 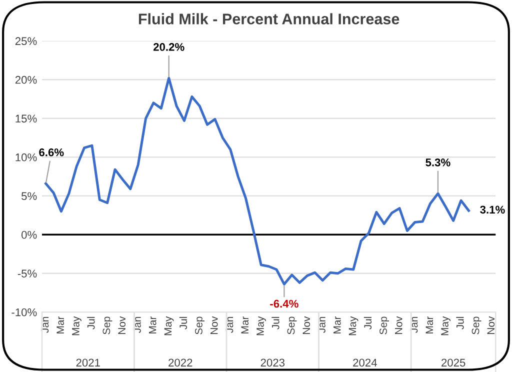 What do you see at coordinates (24, 312) in the screenshot?
I see `y-tick-label: -10%` at bounding box center [24, 312].